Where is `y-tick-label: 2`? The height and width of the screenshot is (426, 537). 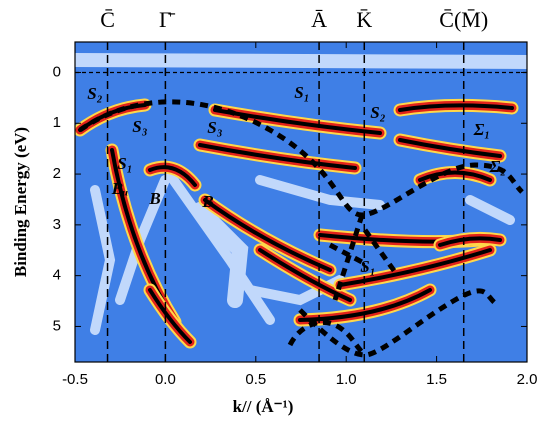 y-tick-label: 2 is located at coordinates (57, 173).